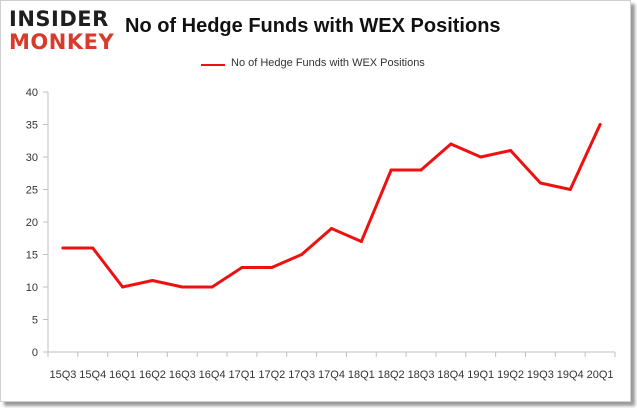 The width and height of the screenshot is (637, 408). Describe the element at coordinates (600, 375) in the screenshot. I see `x-tick-label: 20Q1` at that location.